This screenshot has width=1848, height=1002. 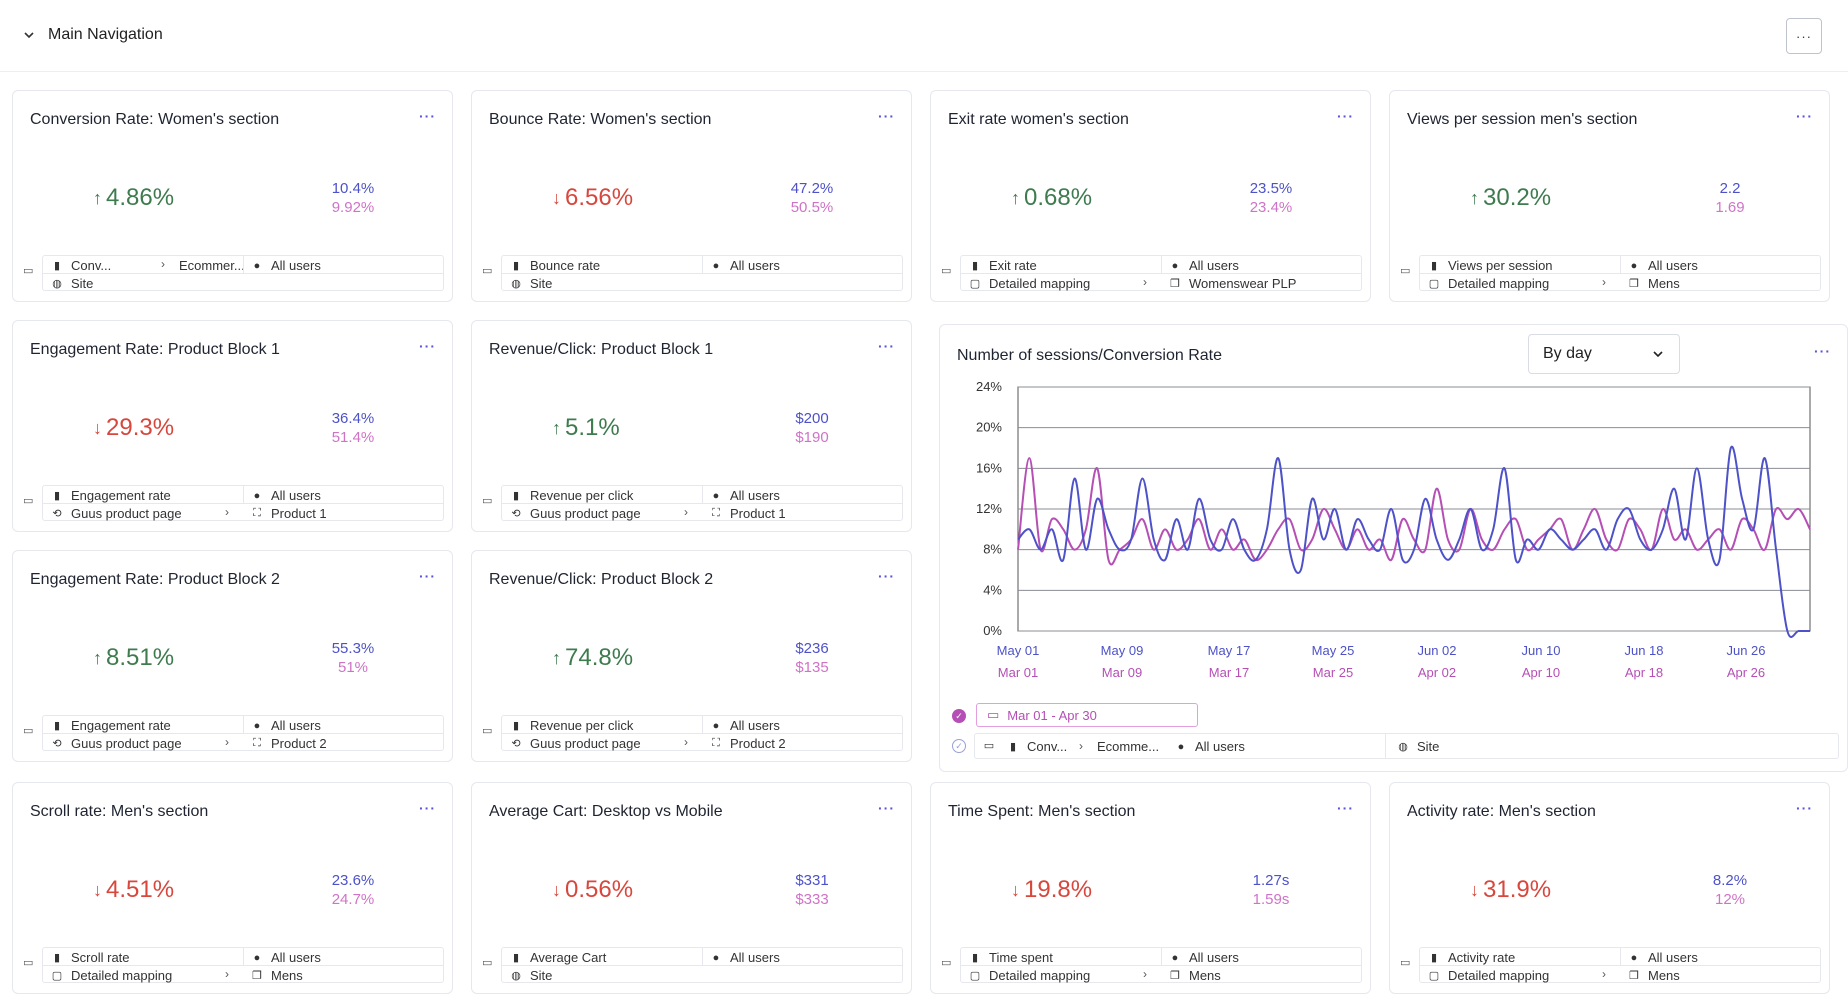 What do you see at coordinates (541, 283) in the screenshot?
I see `filter-scope-label: Site` at bounding box center [541, 283].